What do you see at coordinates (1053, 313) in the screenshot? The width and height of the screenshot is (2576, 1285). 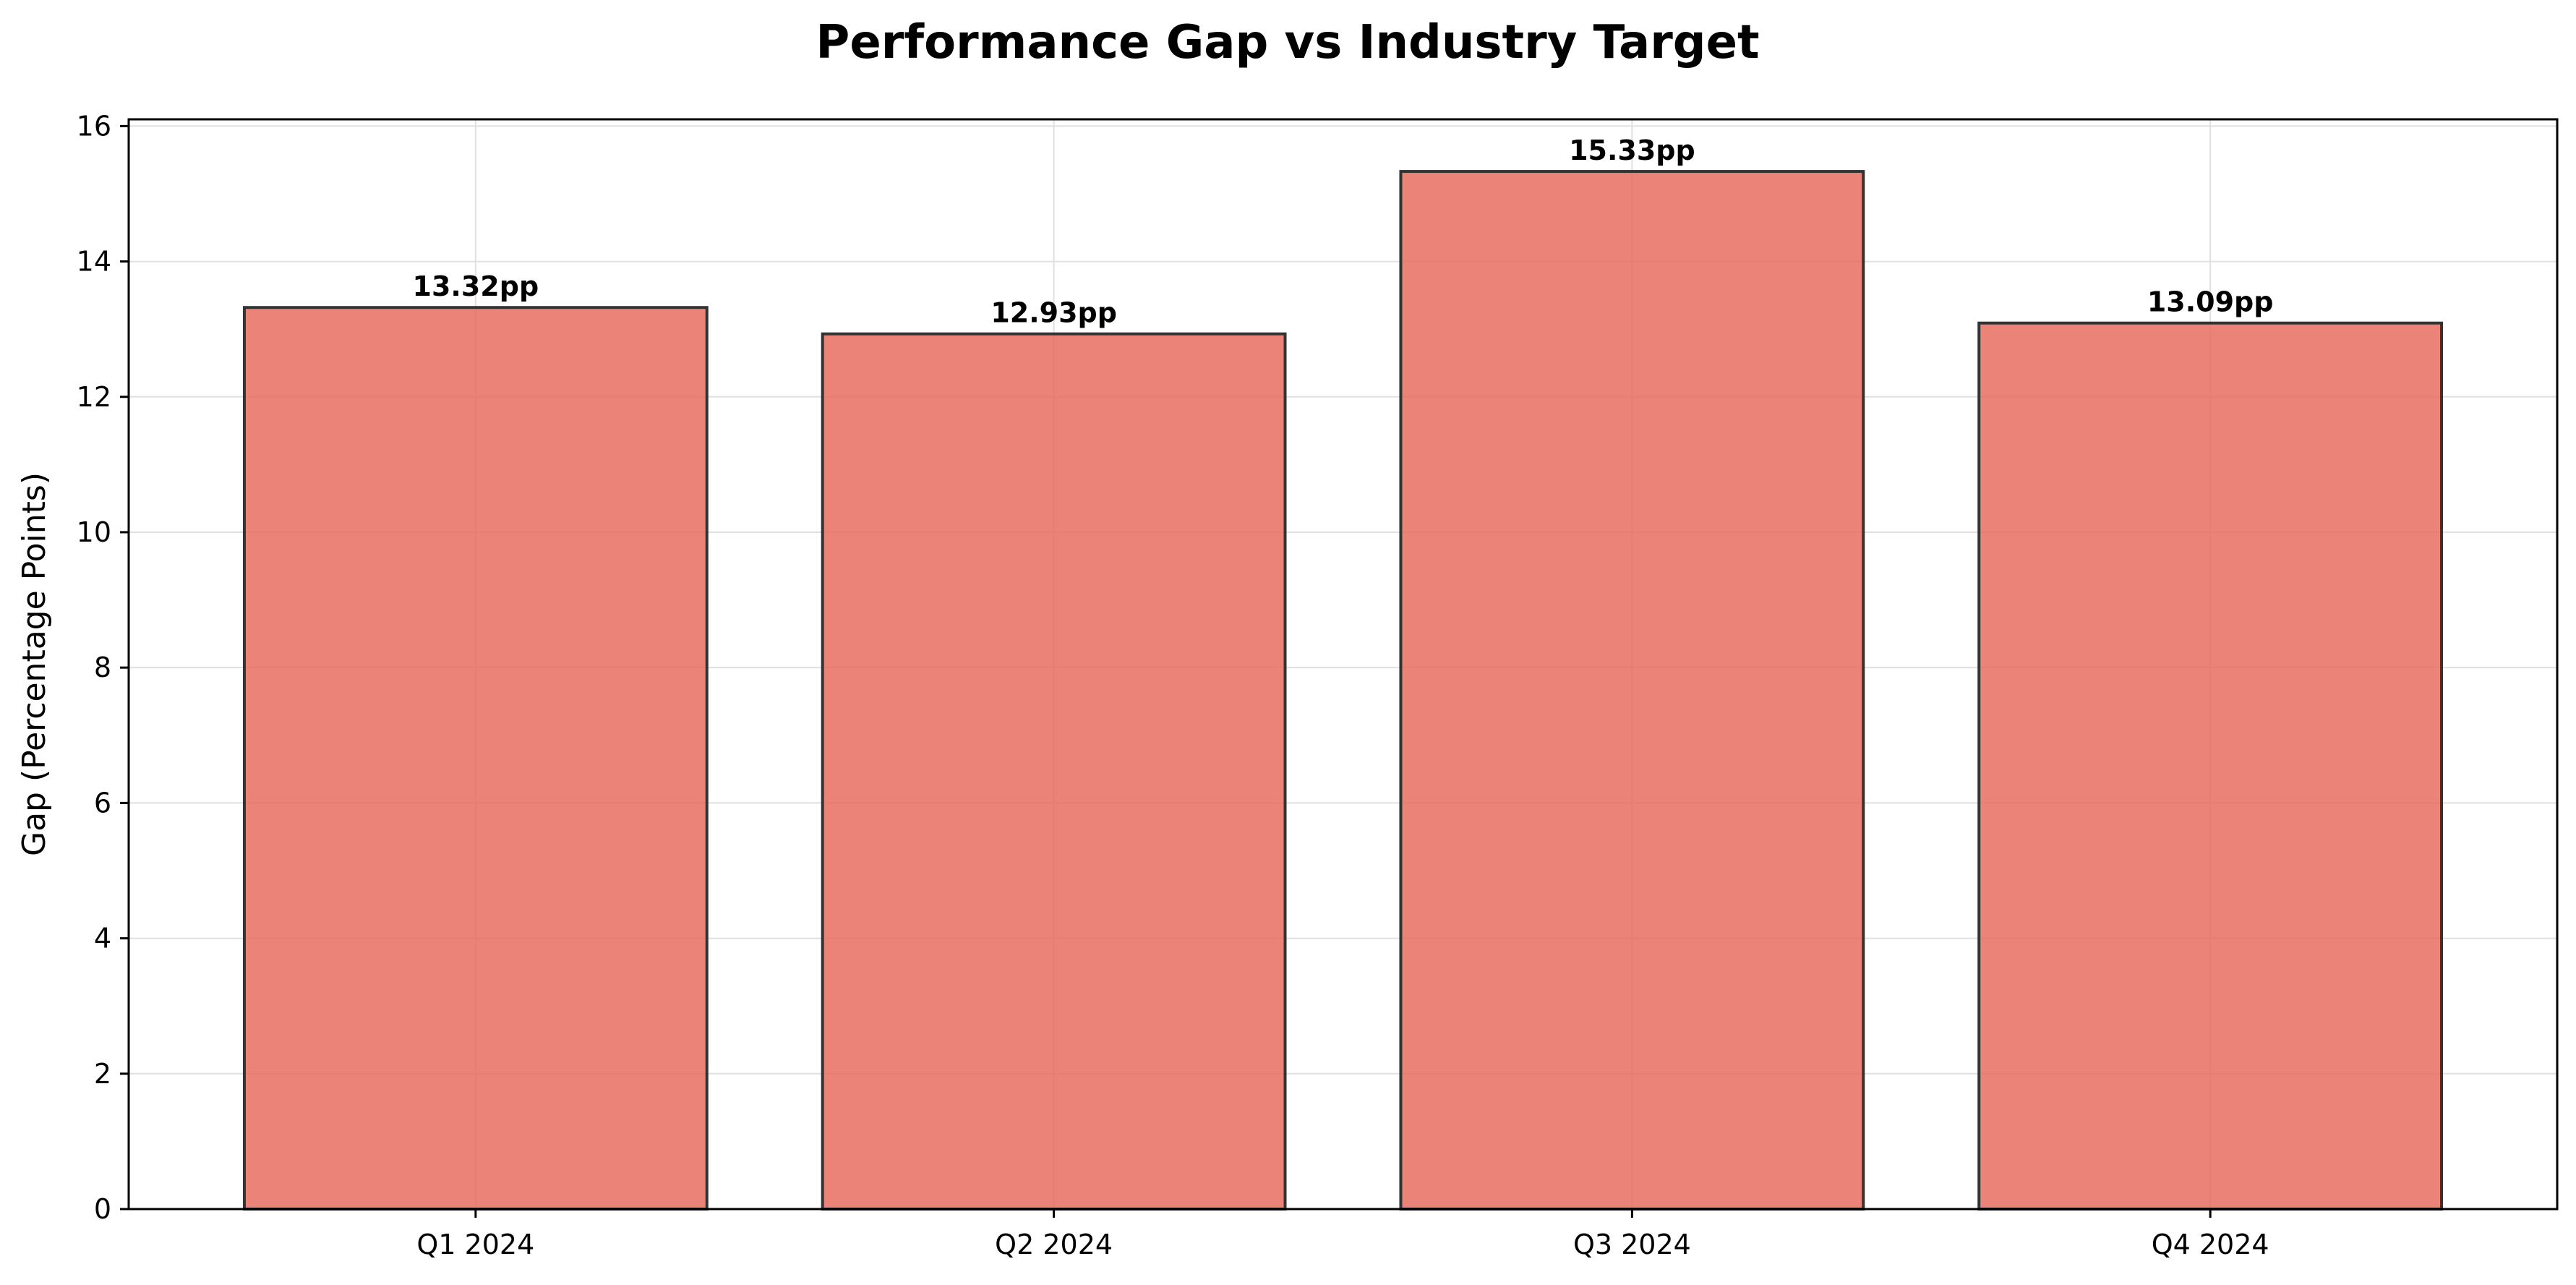 I see `bar-value-label: 12.93pp` at bounding box center [1053, 313].